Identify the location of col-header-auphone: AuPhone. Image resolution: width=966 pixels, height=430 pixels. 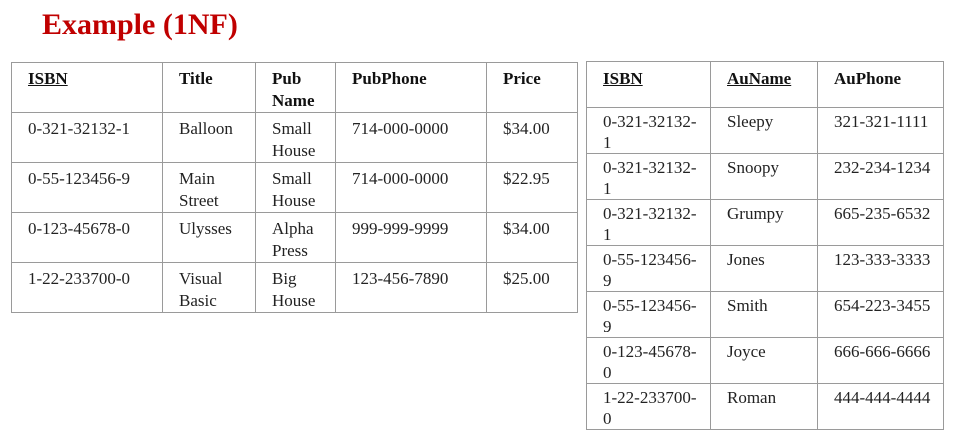
(880, 84).